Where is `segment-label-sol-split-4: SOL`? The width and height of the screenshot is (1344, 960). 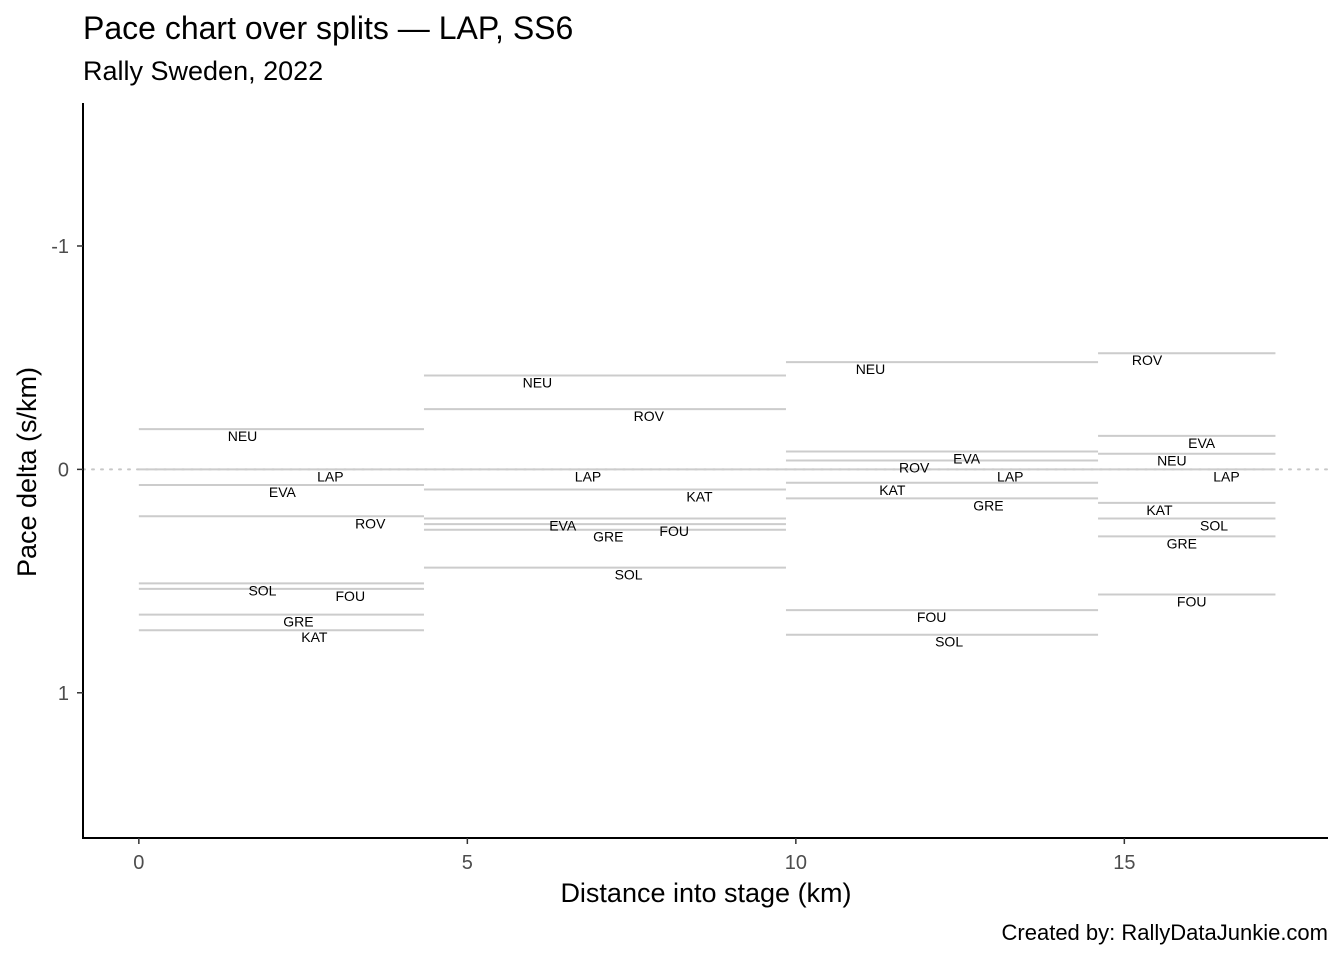 segment-label-sol-split-4: SOL is located at coordinates (1214, 526).